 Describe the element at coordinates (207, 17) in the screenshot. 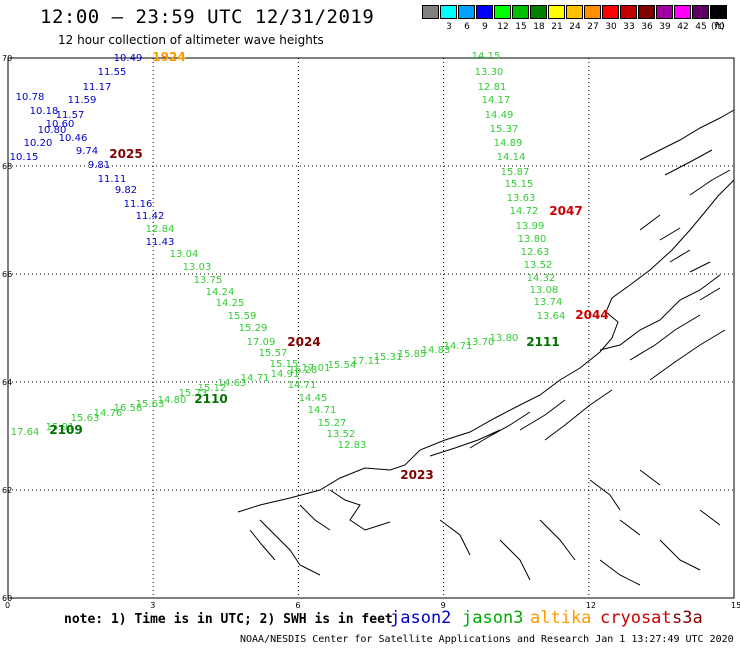

I see `page-title: 12:00 — 23:59 UTC 12/31/2019` at that location.